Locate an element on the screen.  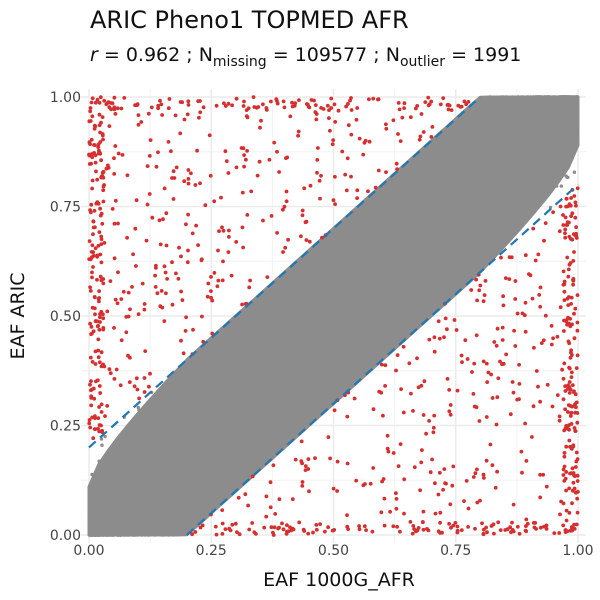
n-missing-symbol: N is located at coordinates (205, 55).